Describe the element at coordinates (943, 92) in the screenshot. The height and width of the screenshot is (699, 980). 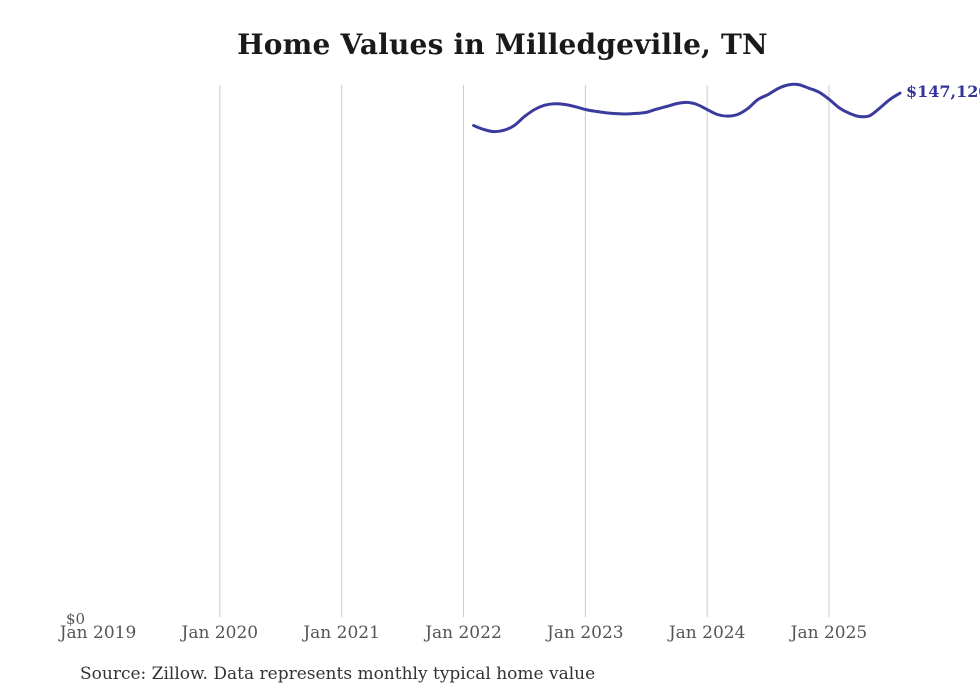
I see `latest-value-label: $147,120` at that location.